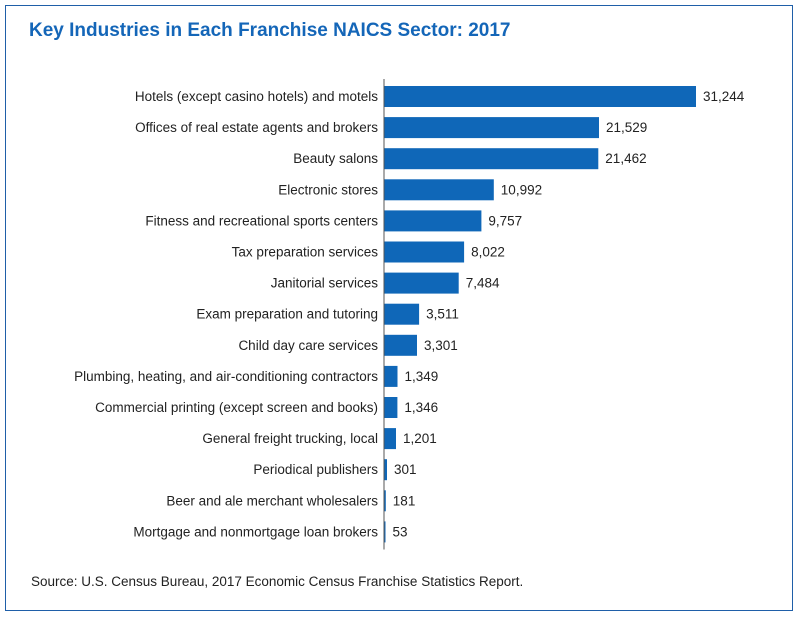  Describe the element at coordinates (488, 252) in the screenshot. I see `value-label: 8,022` at that location.